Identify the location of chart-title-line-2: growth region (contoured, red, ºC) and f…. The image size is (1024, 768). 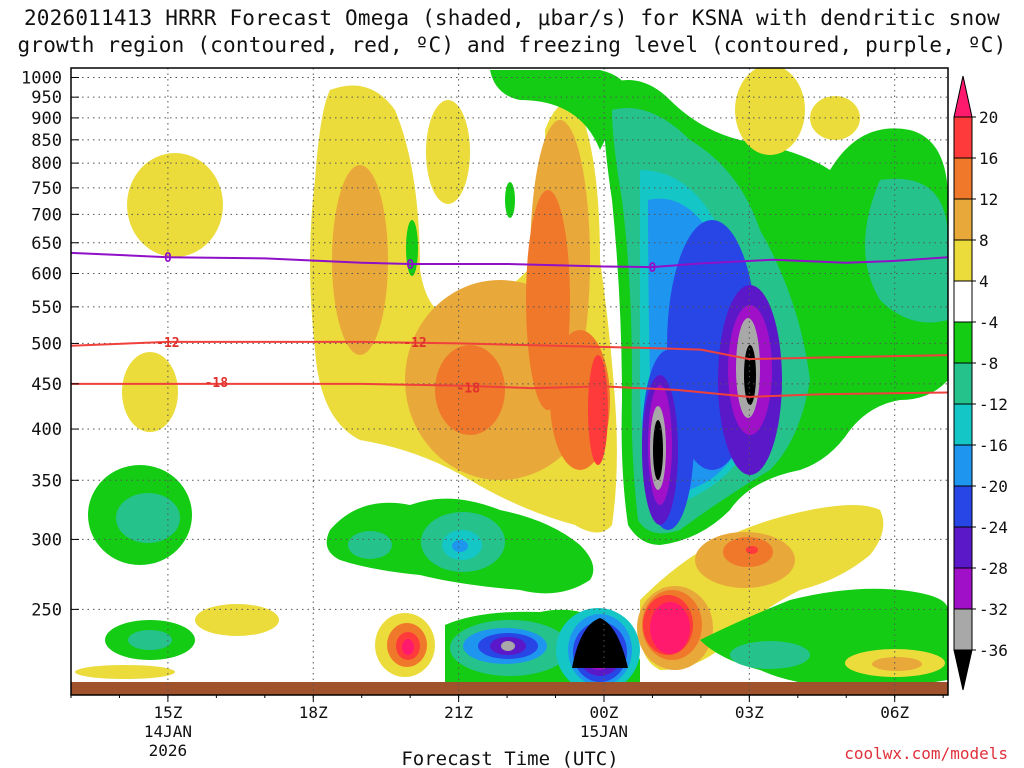
(512, 45).